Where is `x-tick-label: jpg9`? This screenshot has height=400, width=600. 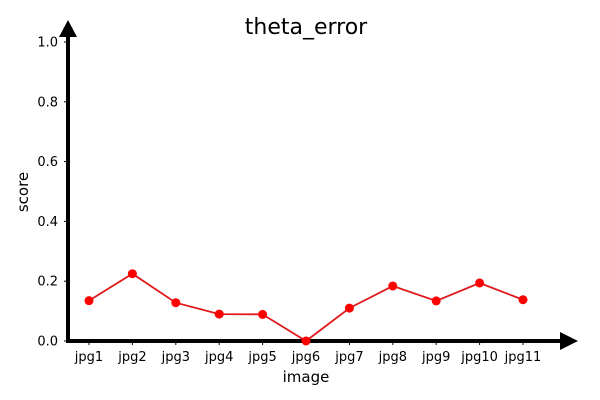
x-tick-label: jpg9 is located at coordinates (435, 357).